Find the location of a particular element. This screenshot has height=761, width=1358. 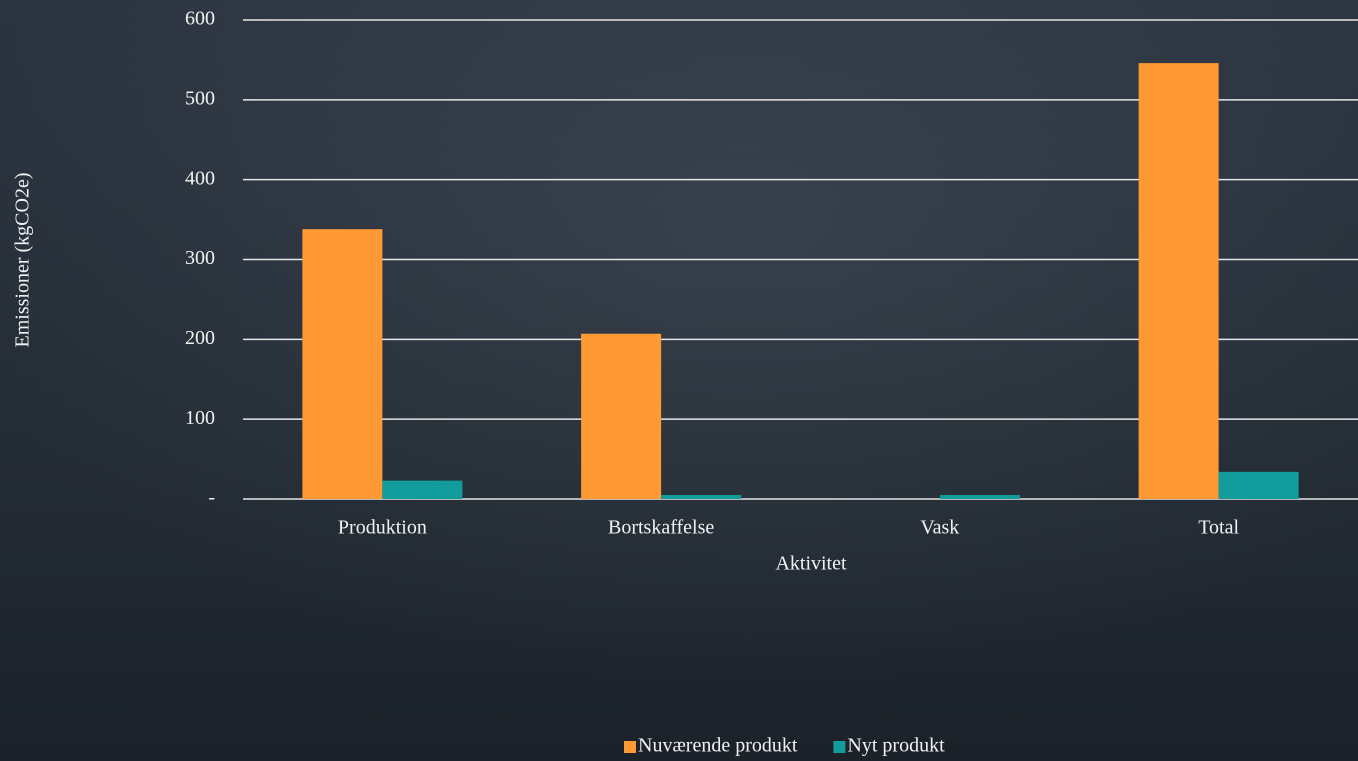

y-tick-label: 200 is located at coordinates (200, 338).